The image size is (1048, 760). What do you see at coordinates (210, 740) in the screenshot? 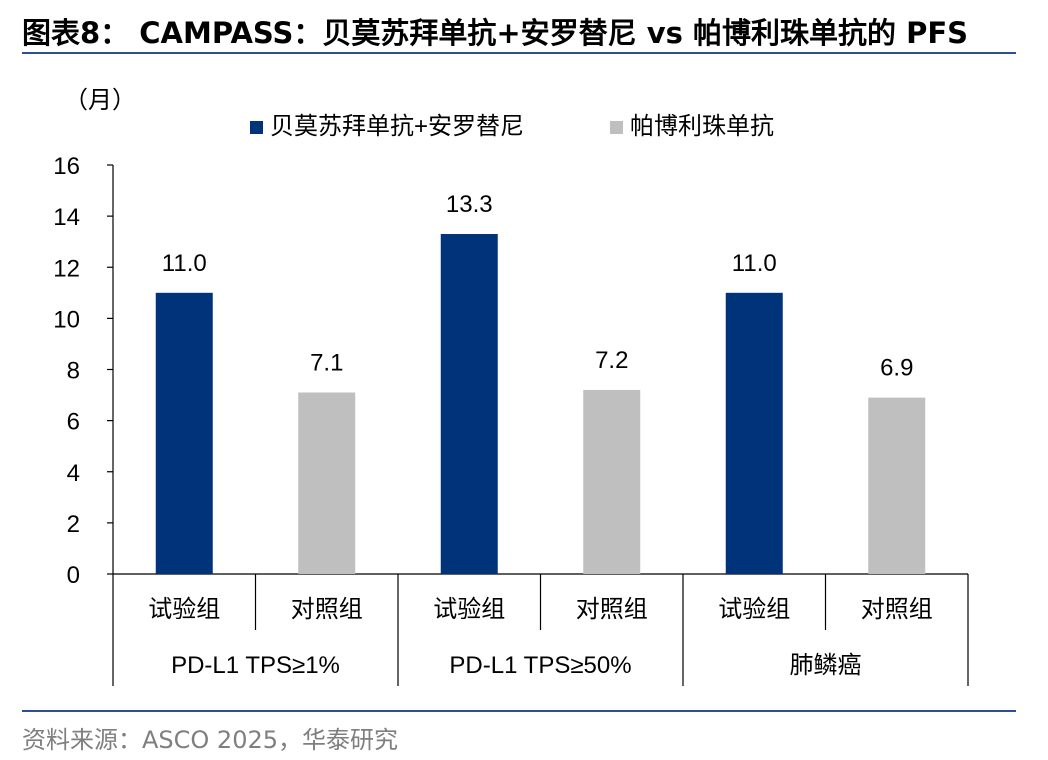
I see `source-note: 资料来源：ASCO 2025，华泰研究` at bounding box center [210, 740].